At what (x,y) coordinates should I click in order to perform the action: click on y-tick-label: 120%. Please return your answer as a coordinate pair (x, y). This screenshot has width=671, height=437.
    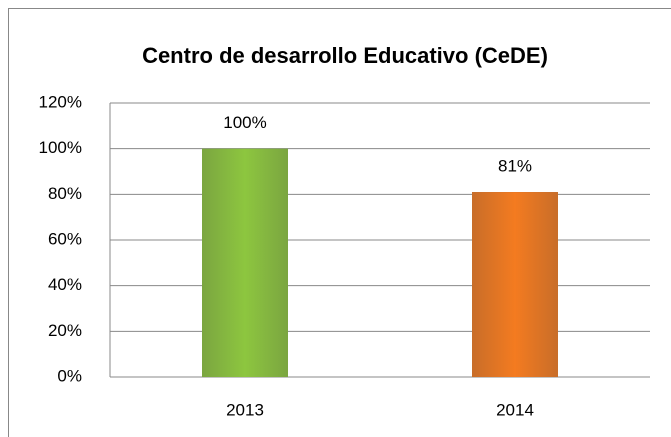
    Looking at the image, I should click on (60, 101).